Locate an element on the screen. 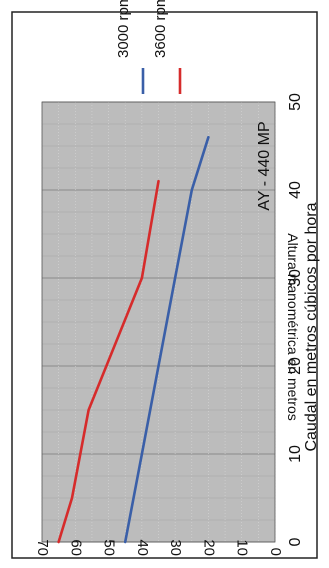 The image size is (329, 568). x-tick-label-0: 0 is located at coordinates (295, 541).